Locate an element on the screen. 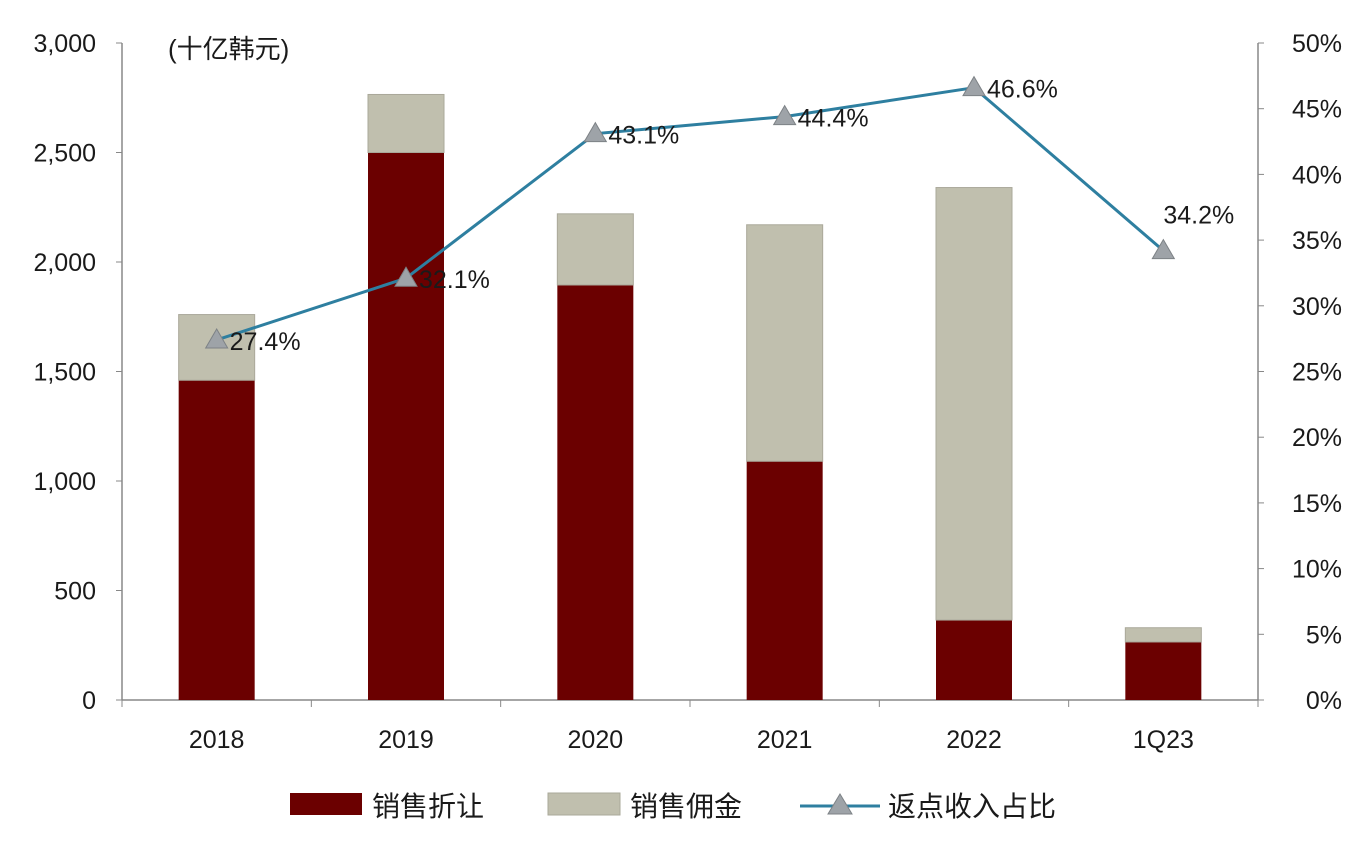 The height and width of the screenshot is (853, 1360). ratio-data-label: 34.2% is located at coordinates (1198, 216).